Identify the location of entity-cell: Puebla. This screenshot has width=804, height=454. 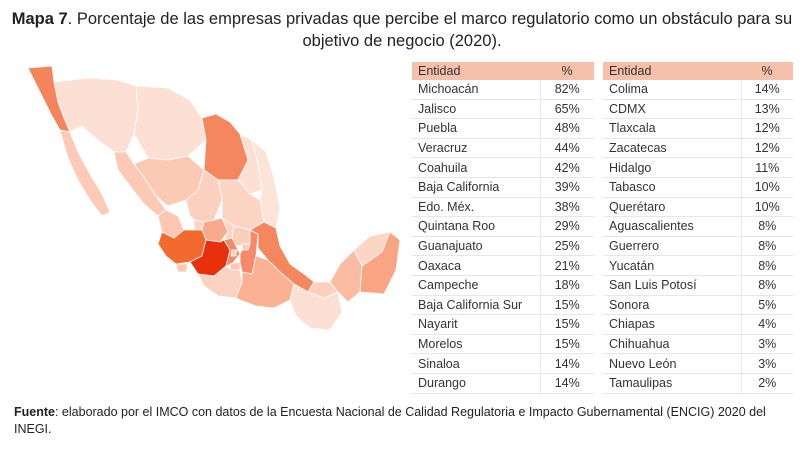
(476, 128).